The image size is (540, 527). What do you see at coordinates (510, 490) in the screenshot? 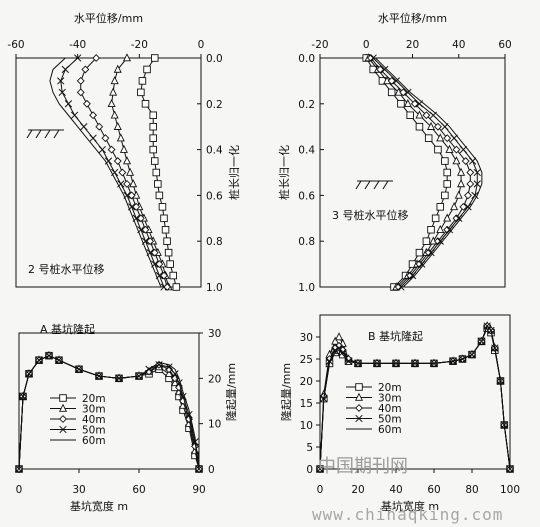
I see `x-tick-label: 100` at bounding box center [510, 490].